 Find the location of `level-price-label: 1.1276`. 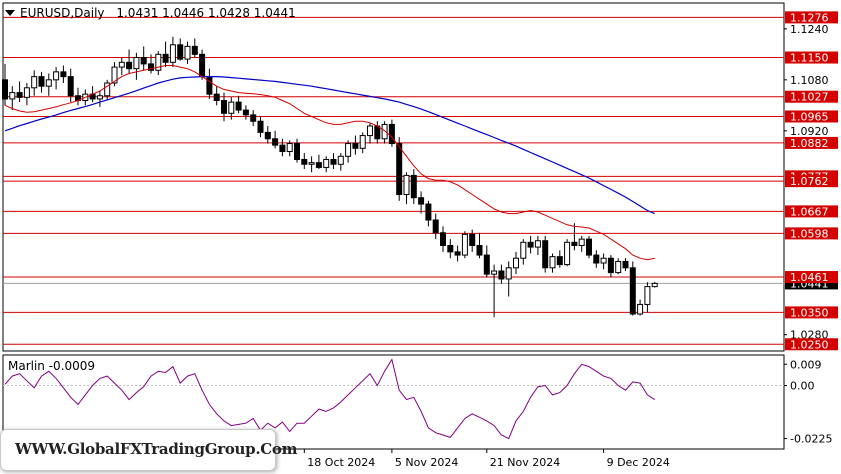

level-price-label: 1.1276 is located at coordinates (809, 17).